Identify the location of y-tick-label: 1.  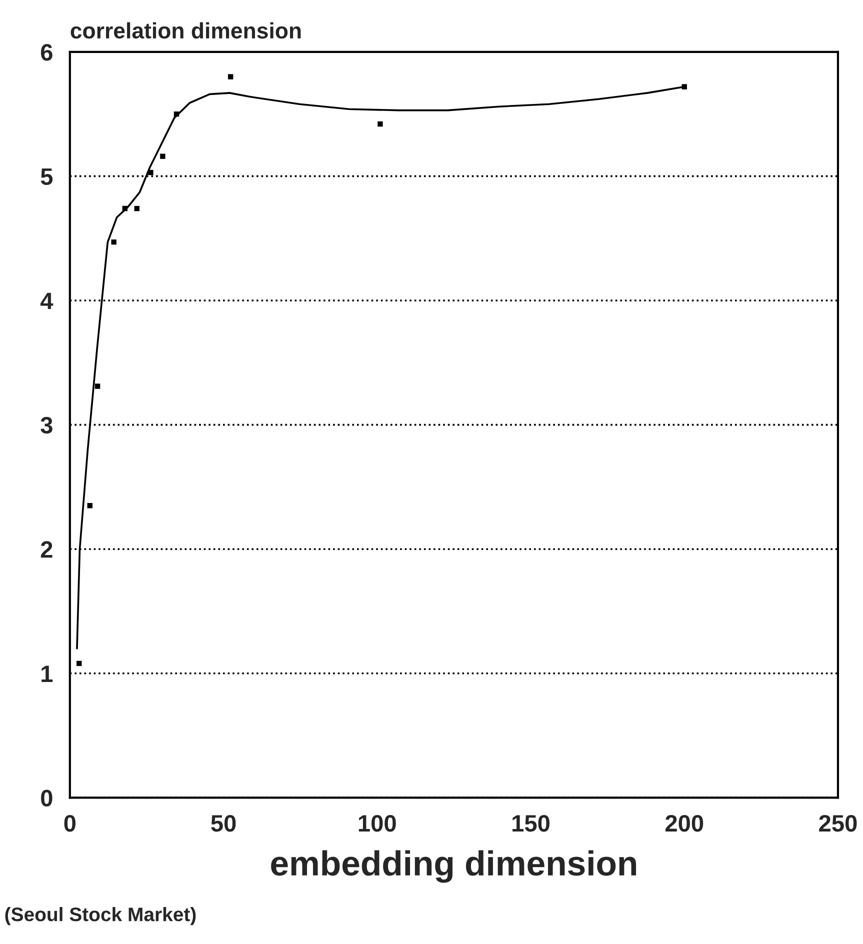
(47, 674).